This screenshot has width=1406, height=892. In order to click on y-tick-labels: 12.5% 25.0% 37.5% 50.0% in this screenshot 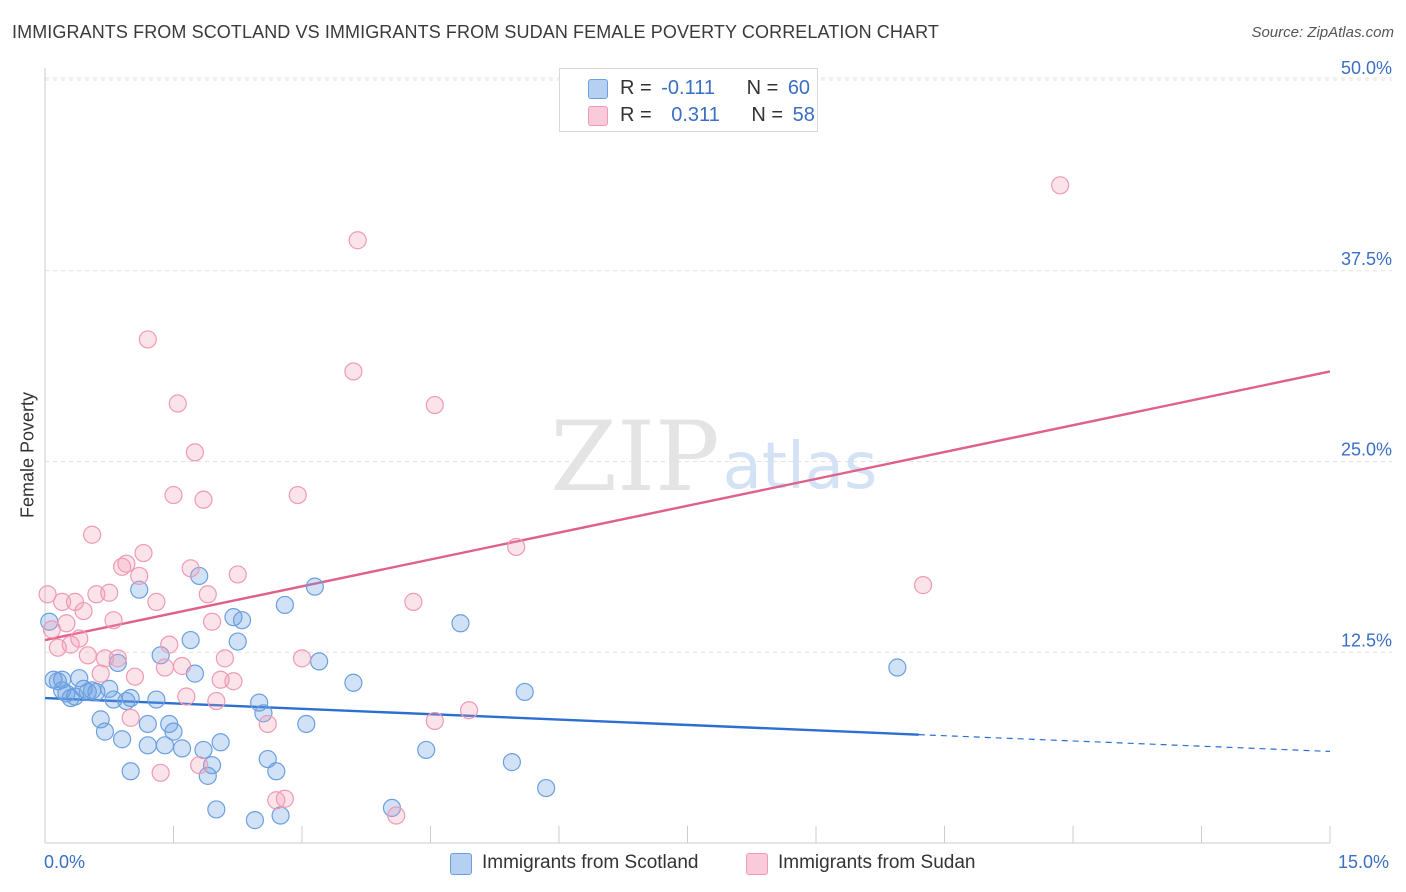, I will do `click(1366, 354)`.